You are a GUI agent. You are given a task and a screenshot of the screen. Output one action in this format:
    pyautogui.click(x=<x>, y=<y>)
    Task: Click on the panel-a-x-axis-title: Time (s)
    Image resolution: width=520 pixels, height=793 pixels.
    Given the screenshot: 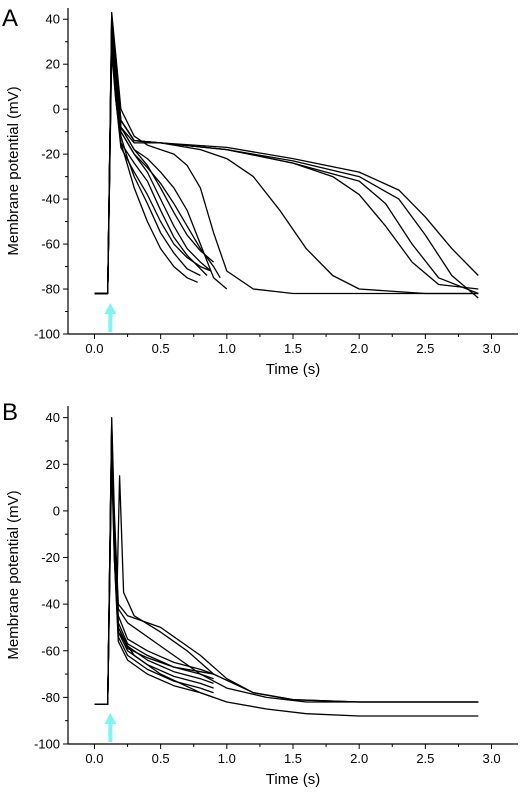 What is the action you would take?
    pyautogui.click(x=293, y=369)
    